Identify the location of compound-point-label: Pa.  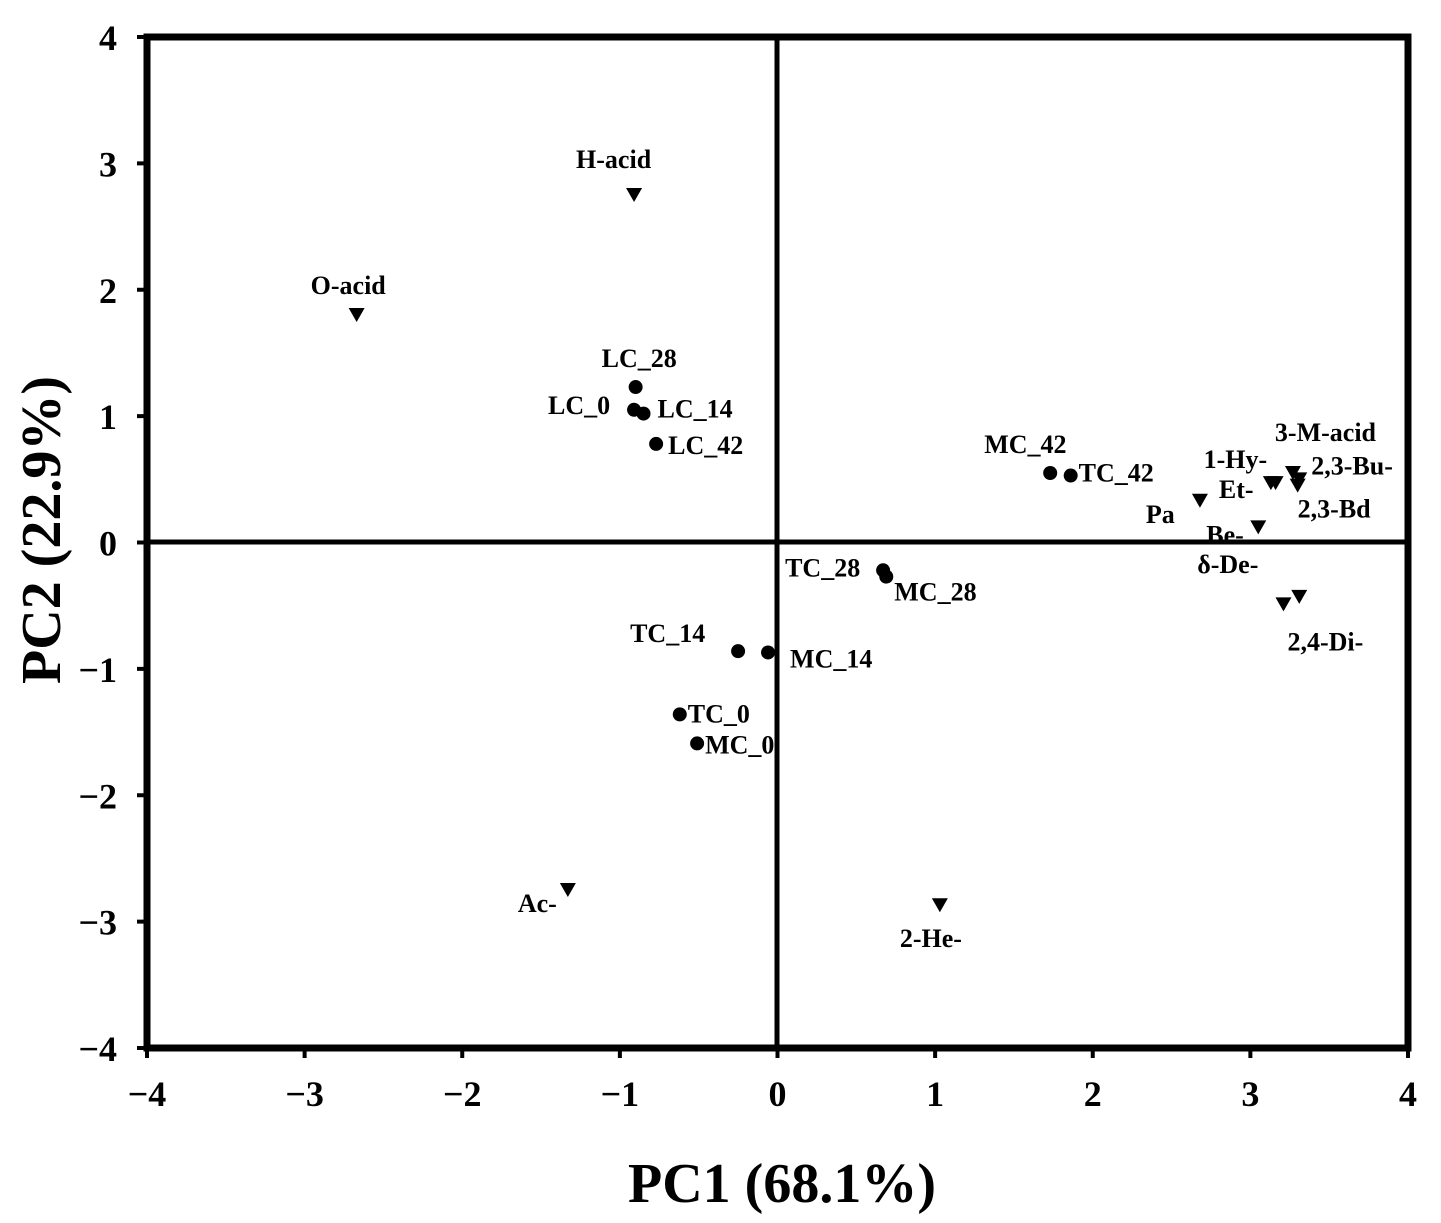
(1160, 514).